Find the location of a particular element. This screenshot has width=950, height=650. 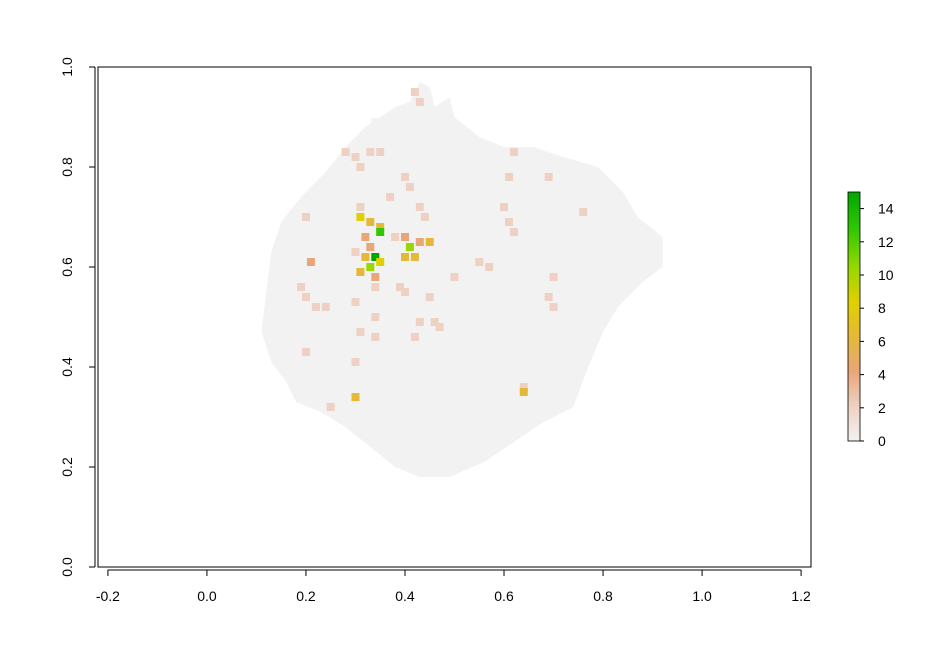

legend-tick-label: 8 is located at coordinates (882, 308).